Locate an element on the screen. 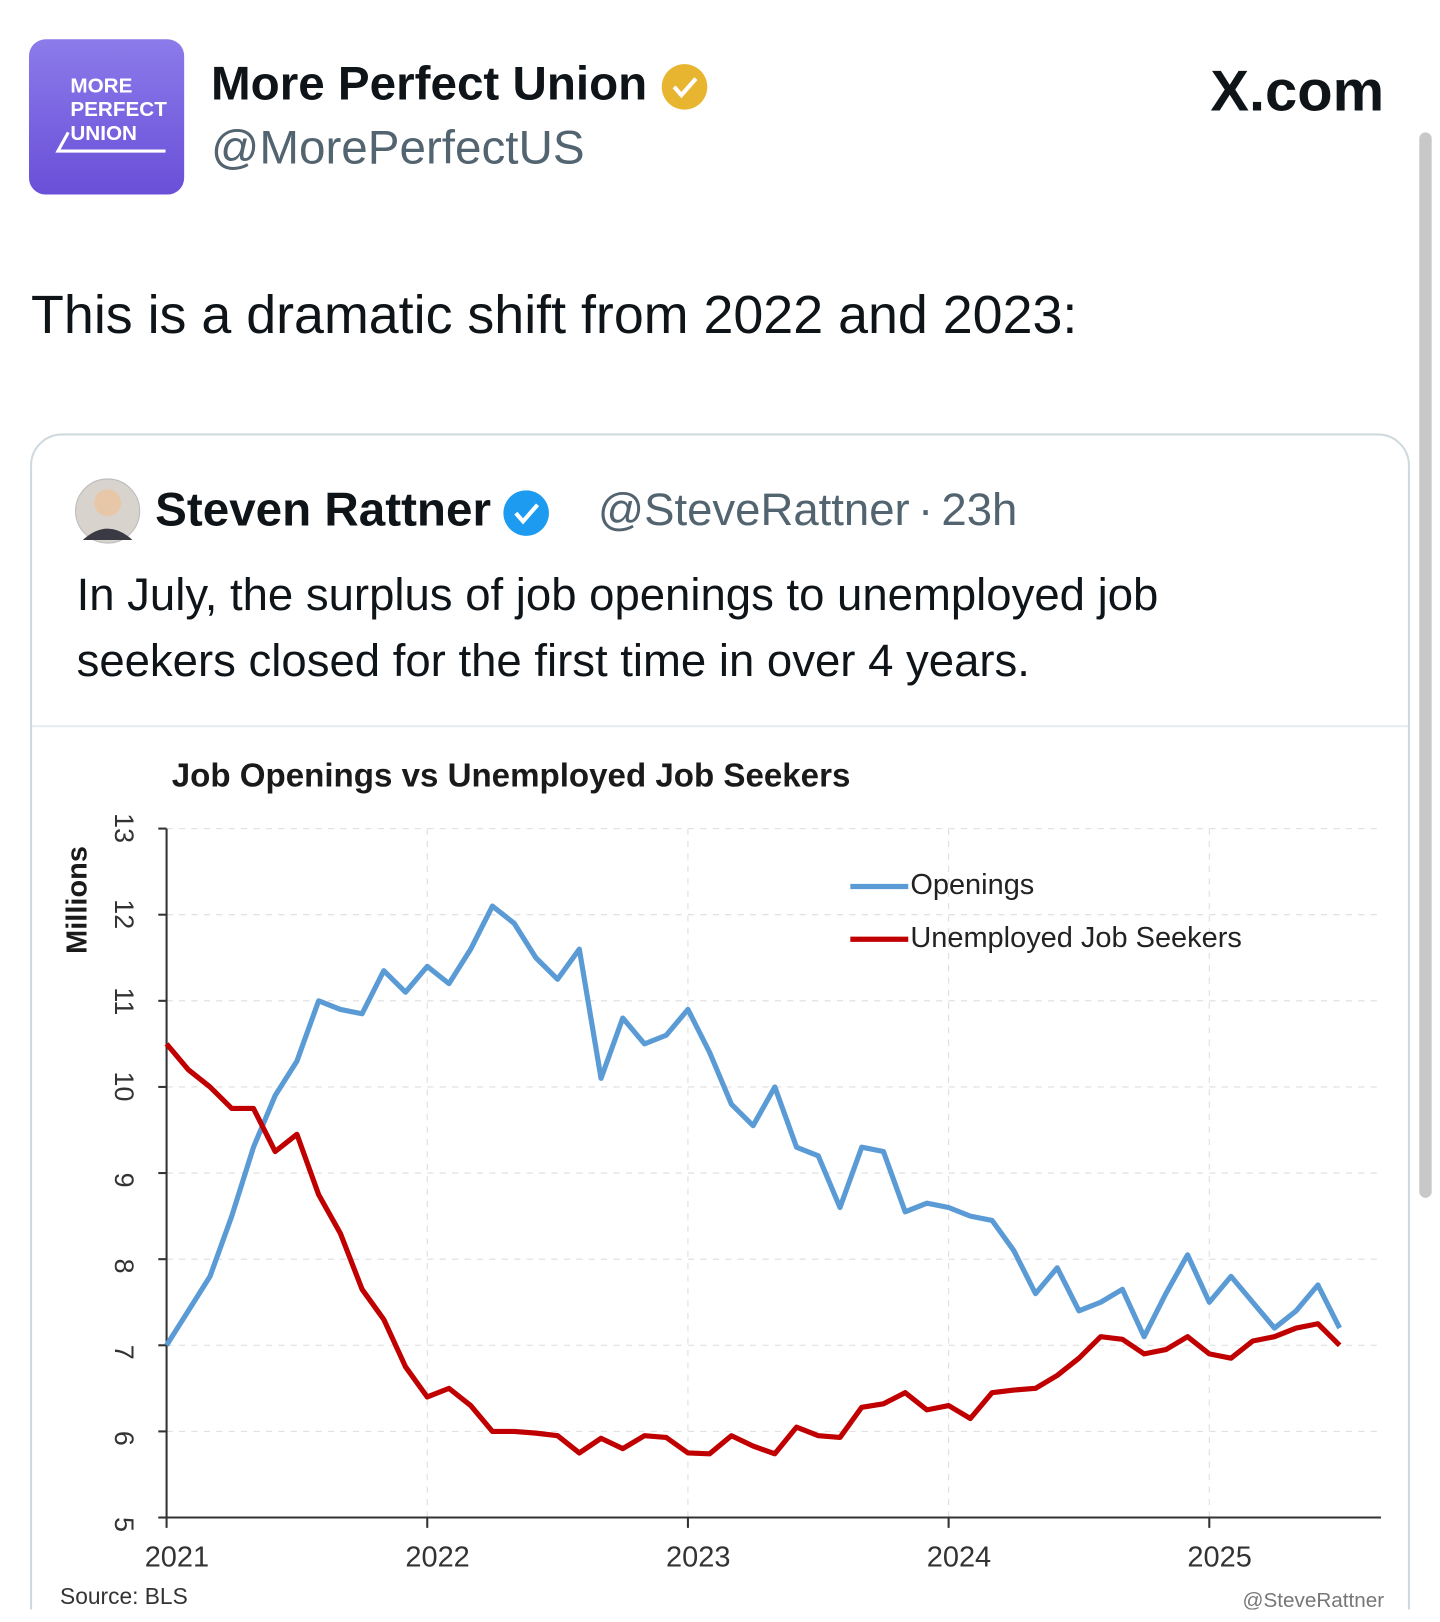 This screenshot has height=1622, width=1440. y-axis-label: Millions is located at coordinates (77, 900).